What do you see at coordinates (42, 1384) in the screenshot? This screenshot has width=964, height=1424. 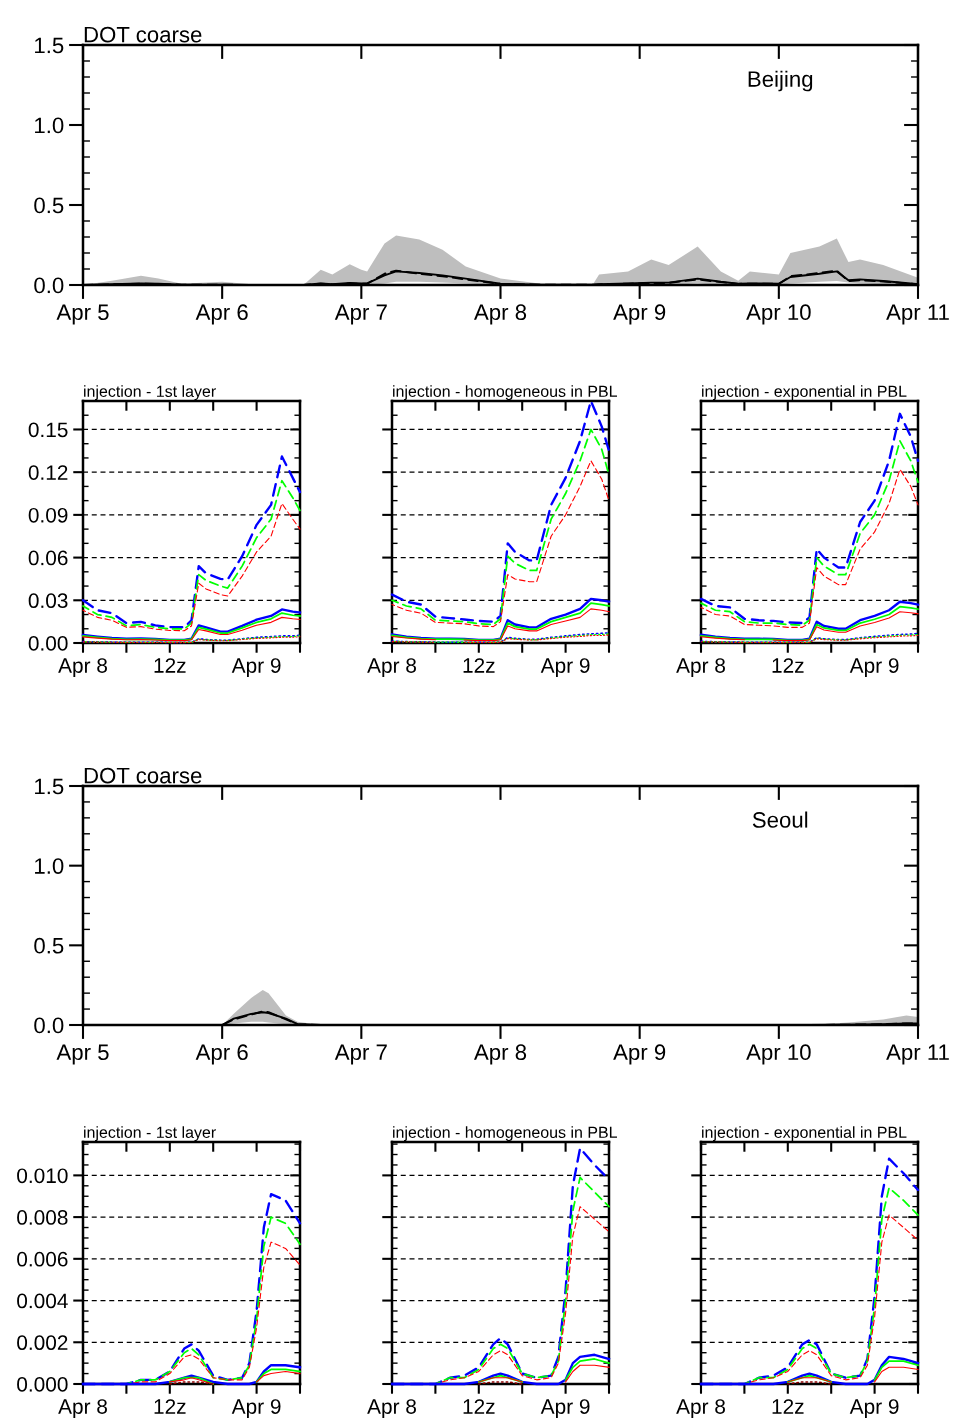 I see `y-tick-label: 0.000` at bounding box center [42, 1384].